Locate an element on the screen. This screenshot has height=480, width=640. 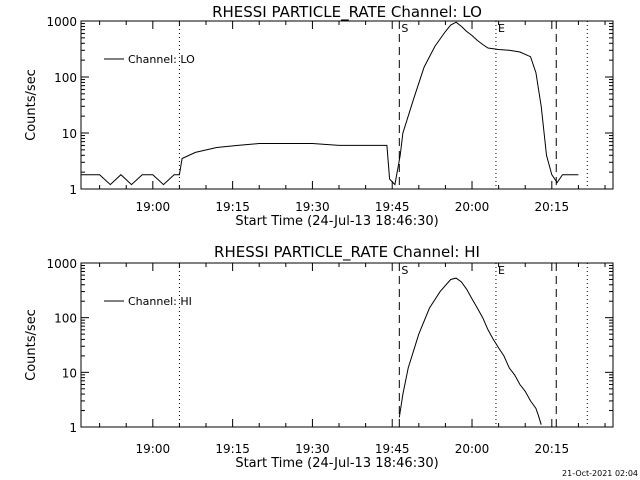
legend-label: Channel: HI is located at coordinates (160, 301).